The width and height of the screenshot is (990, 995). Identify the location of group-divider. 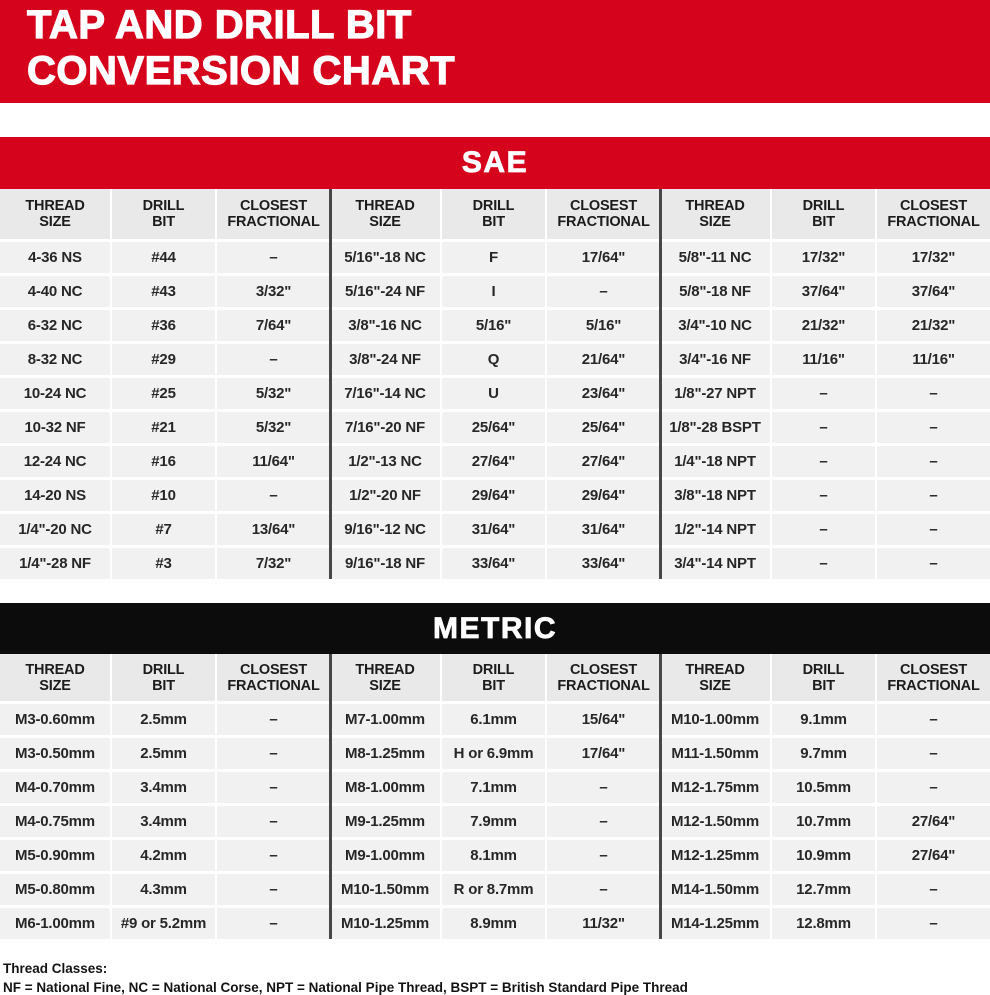
(330, 384).